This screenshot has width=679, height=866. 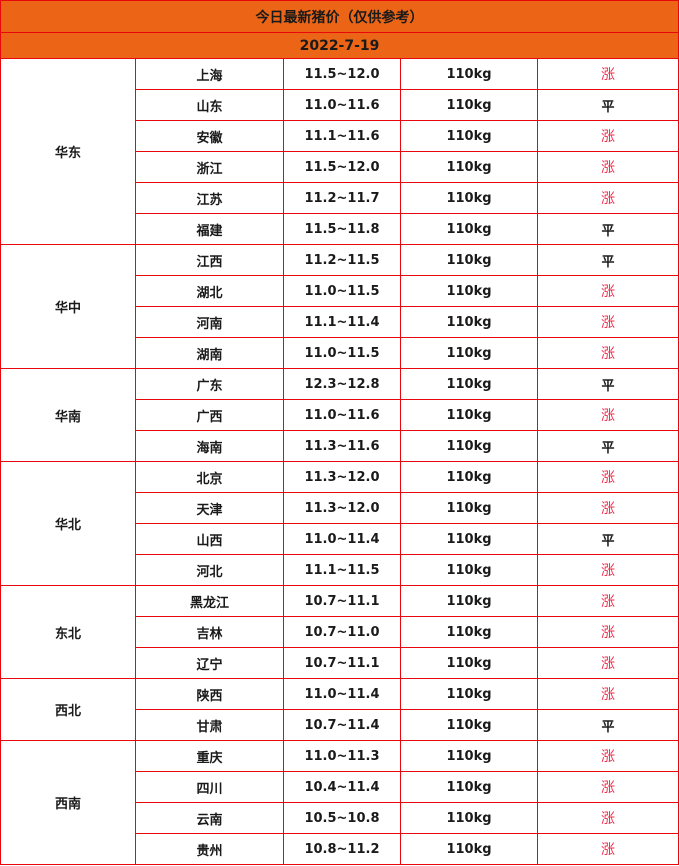 I want to click on table-row: 贵州 10.8~11.2 110kg 涨, so click(x=340, y=849).